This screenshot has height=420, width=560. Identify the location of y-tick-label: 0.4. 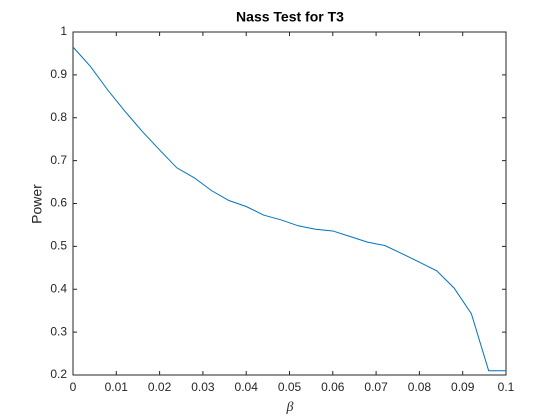
(58, 288).